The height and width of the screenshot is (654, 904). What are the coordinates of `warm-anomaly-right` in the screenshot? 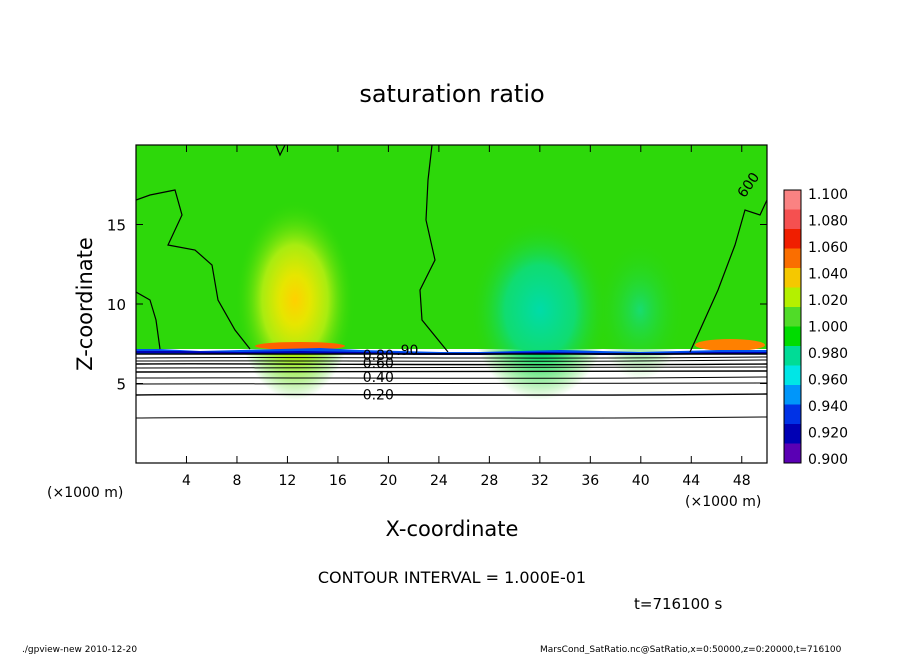 It's located at (730, 345).